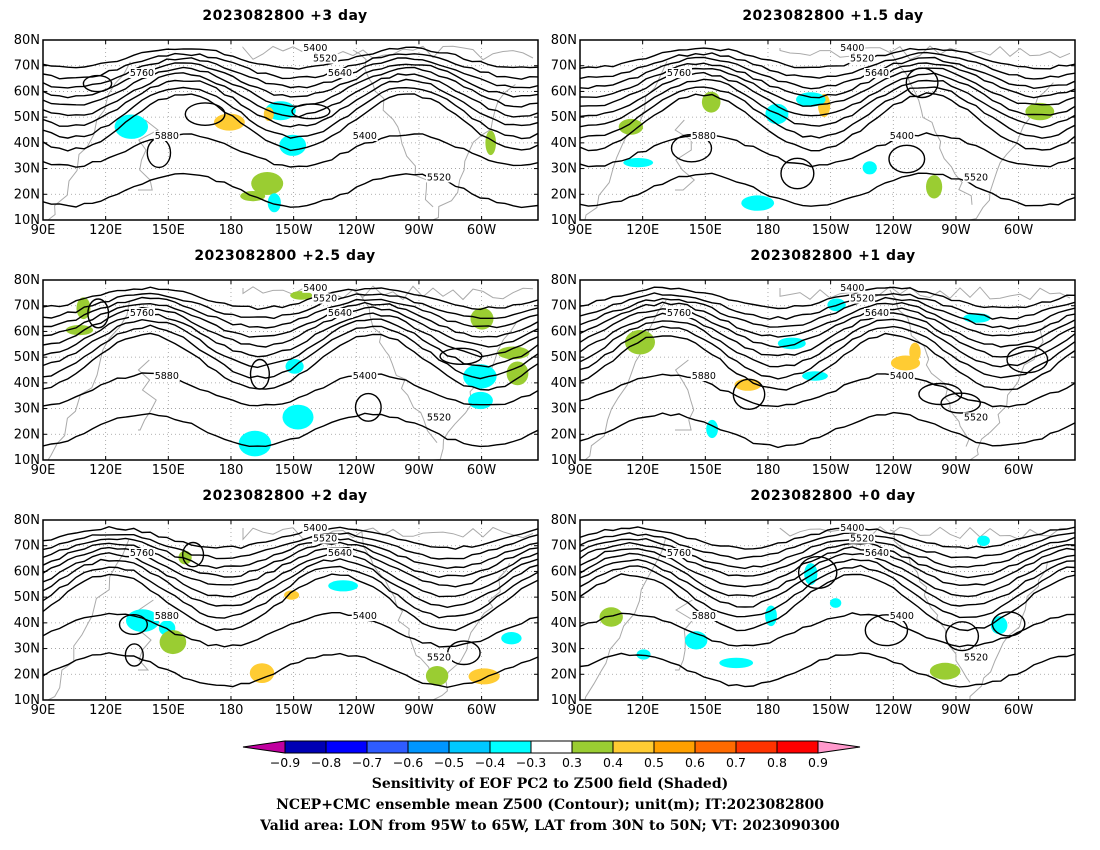 The width and height of the screenshot is (1100, 850). What do you see at coordinates (285, 256) in the screenshot?
I see `panel-title: 2023082800 +2.5 day` at bounding box center [285, 256].